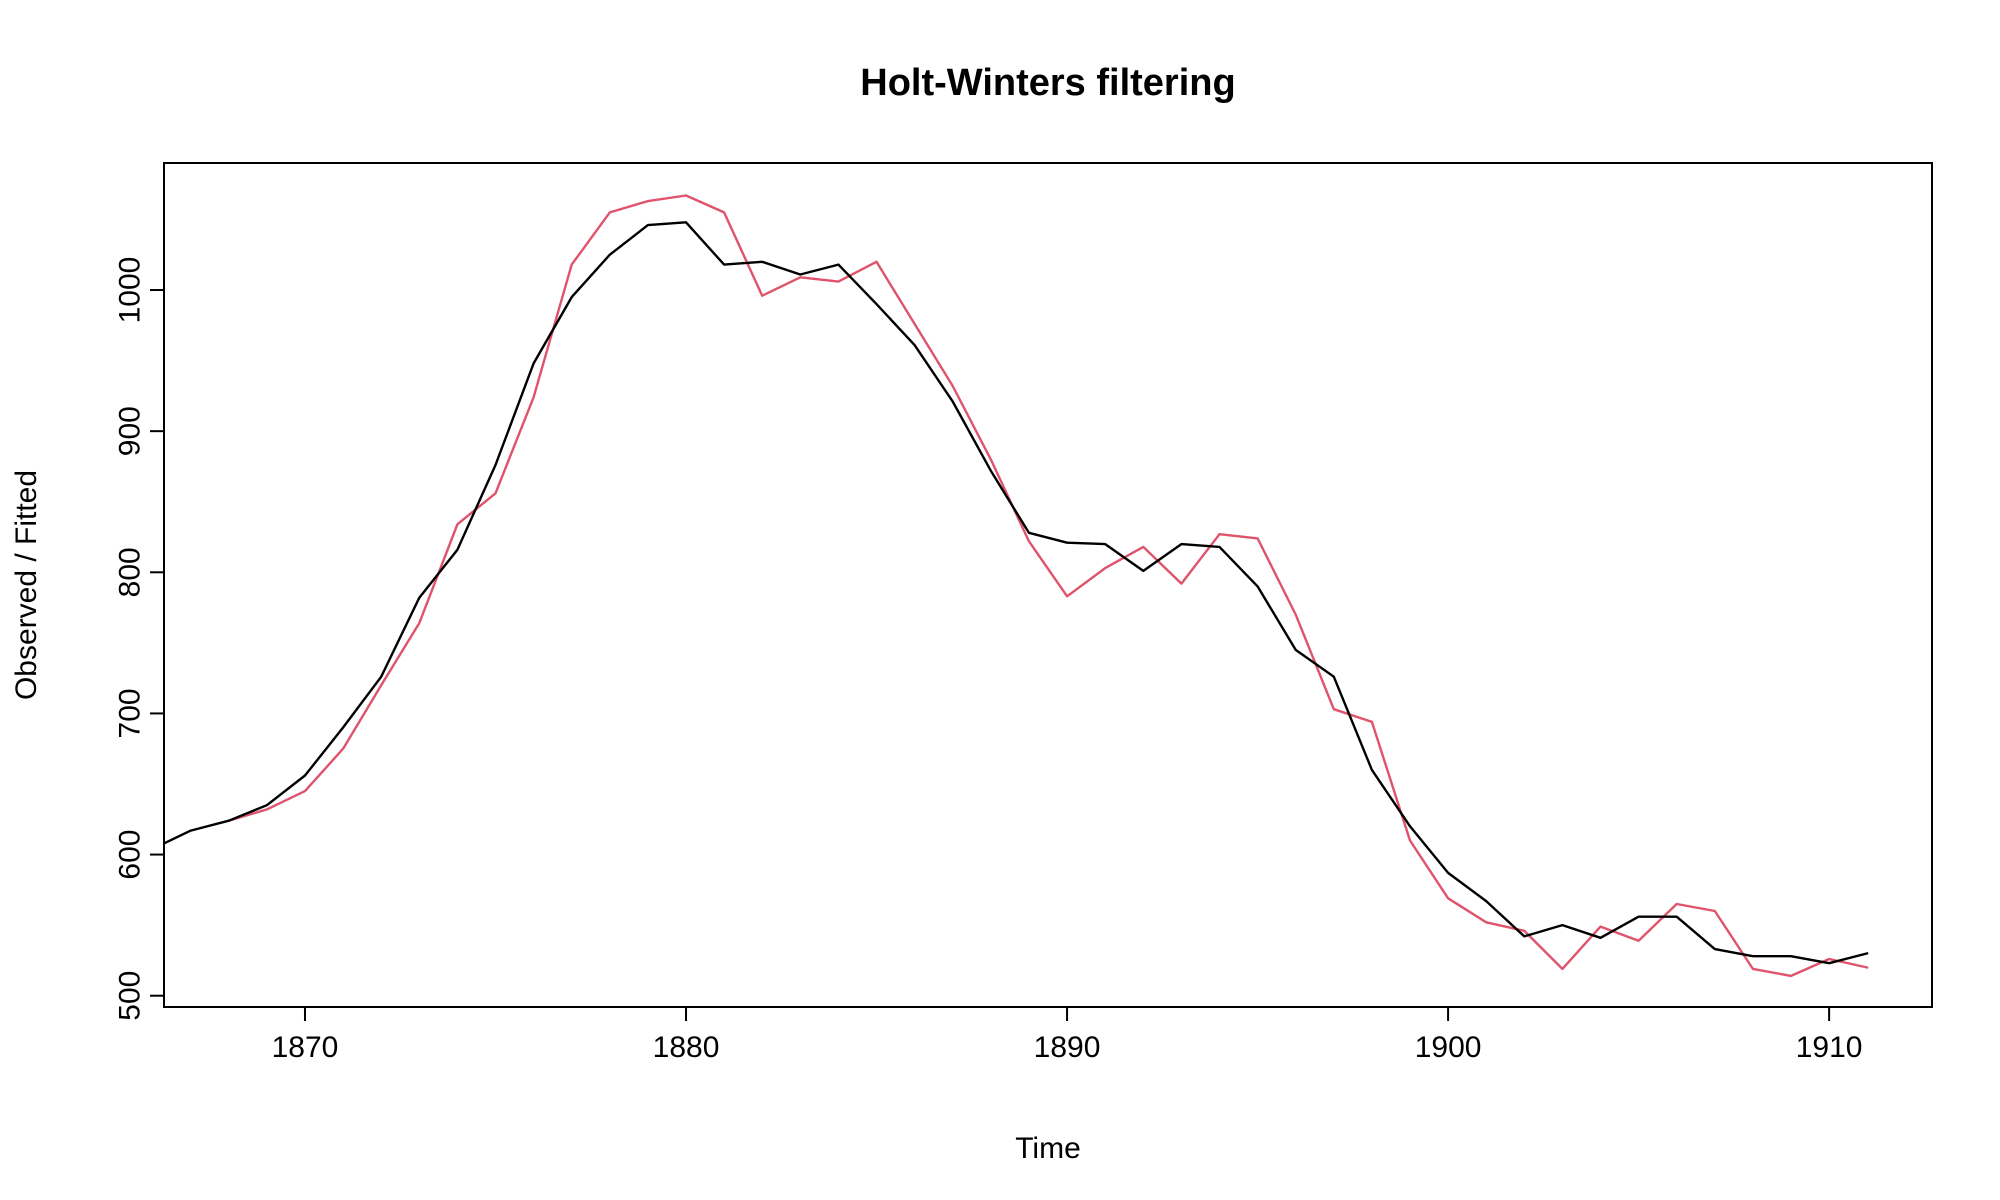 This screenshot has width=2000, height=1200. Describe the element at coordinates (139, 639) in the screenshot. I see `y-axis: 500 600 700 800 900 1000` at that location.